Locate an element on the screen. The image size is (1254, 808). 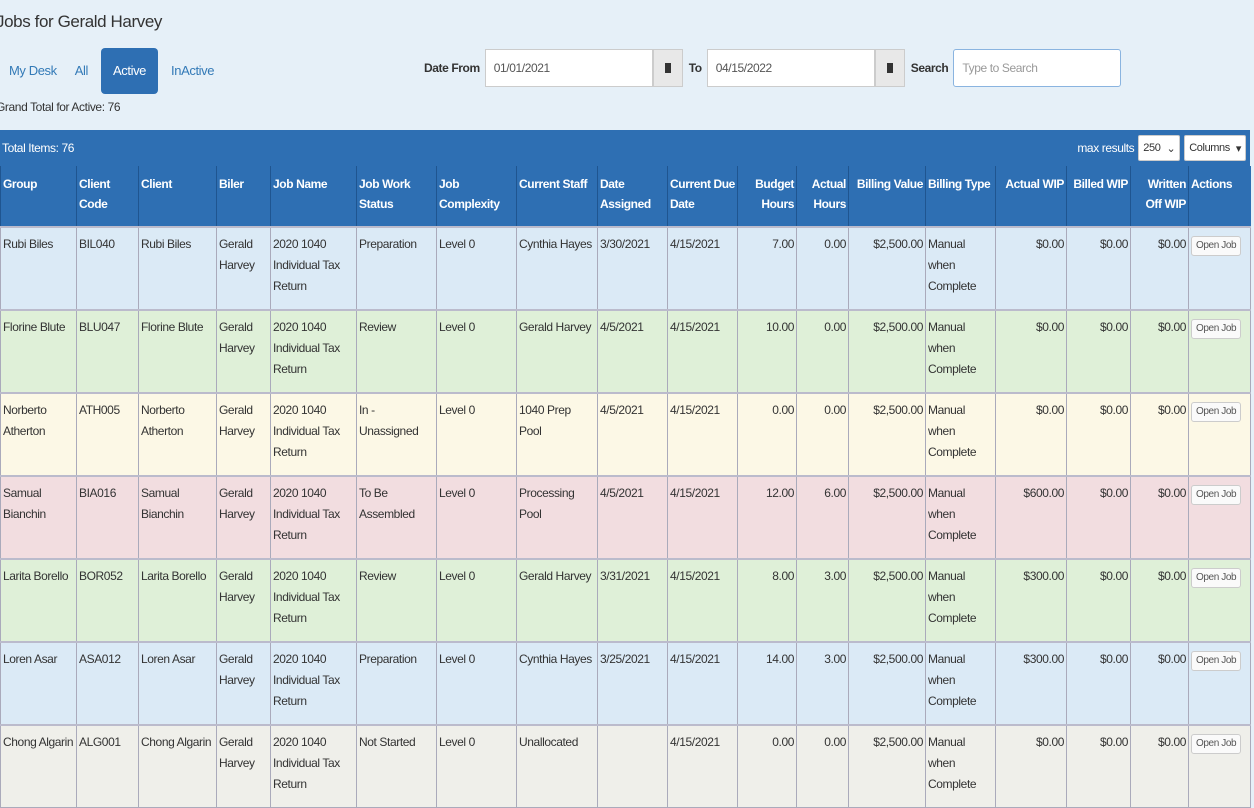
column-header: Biler is located at coordinates (243, 196).